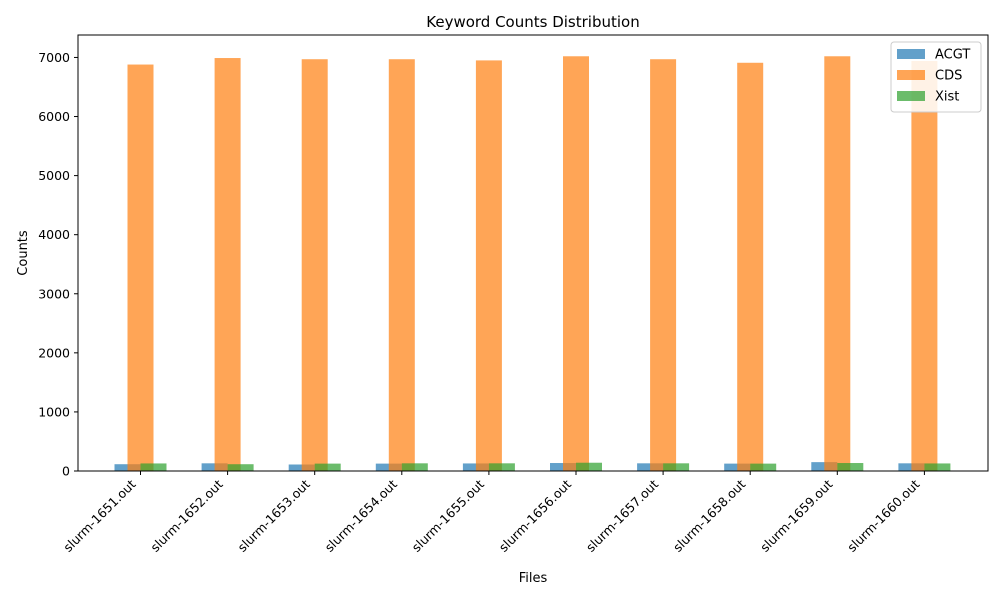  Describe the element at coordinates (911, 96) in the screenshot. I see `legend-swatch-xist` at that location.